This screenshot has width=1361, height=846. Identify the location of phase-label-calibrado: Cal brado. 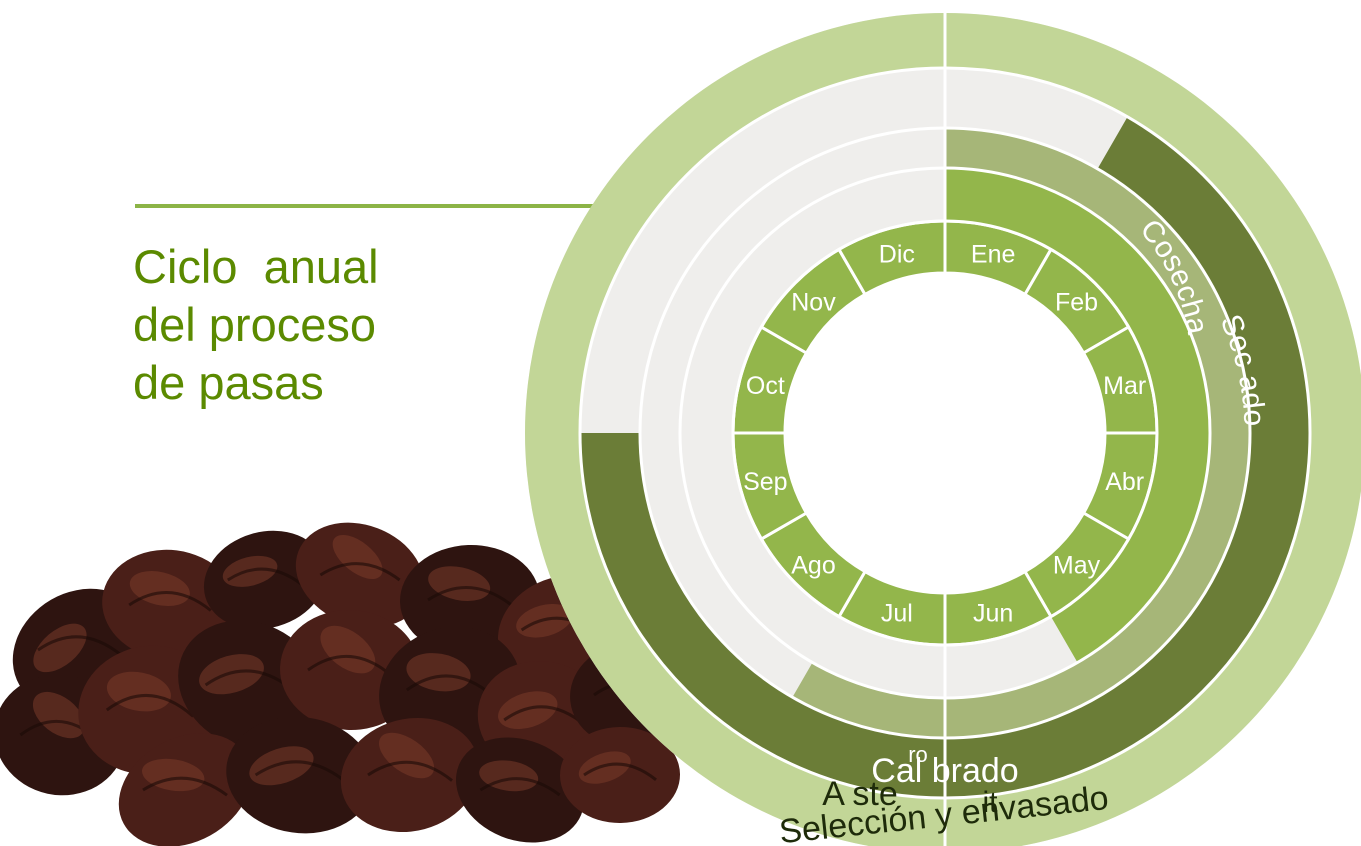
(944, 771).